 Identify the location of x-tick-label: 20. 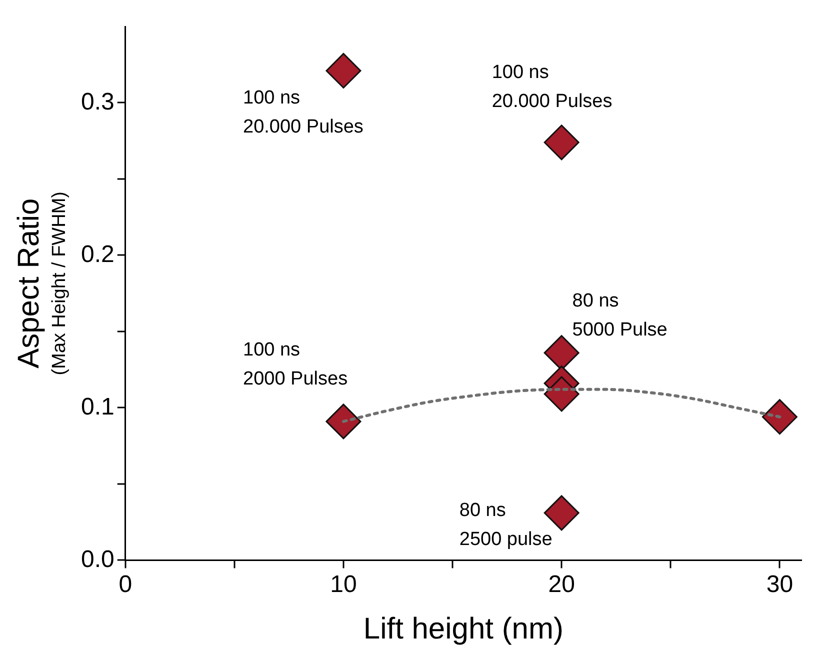
(561, 584).